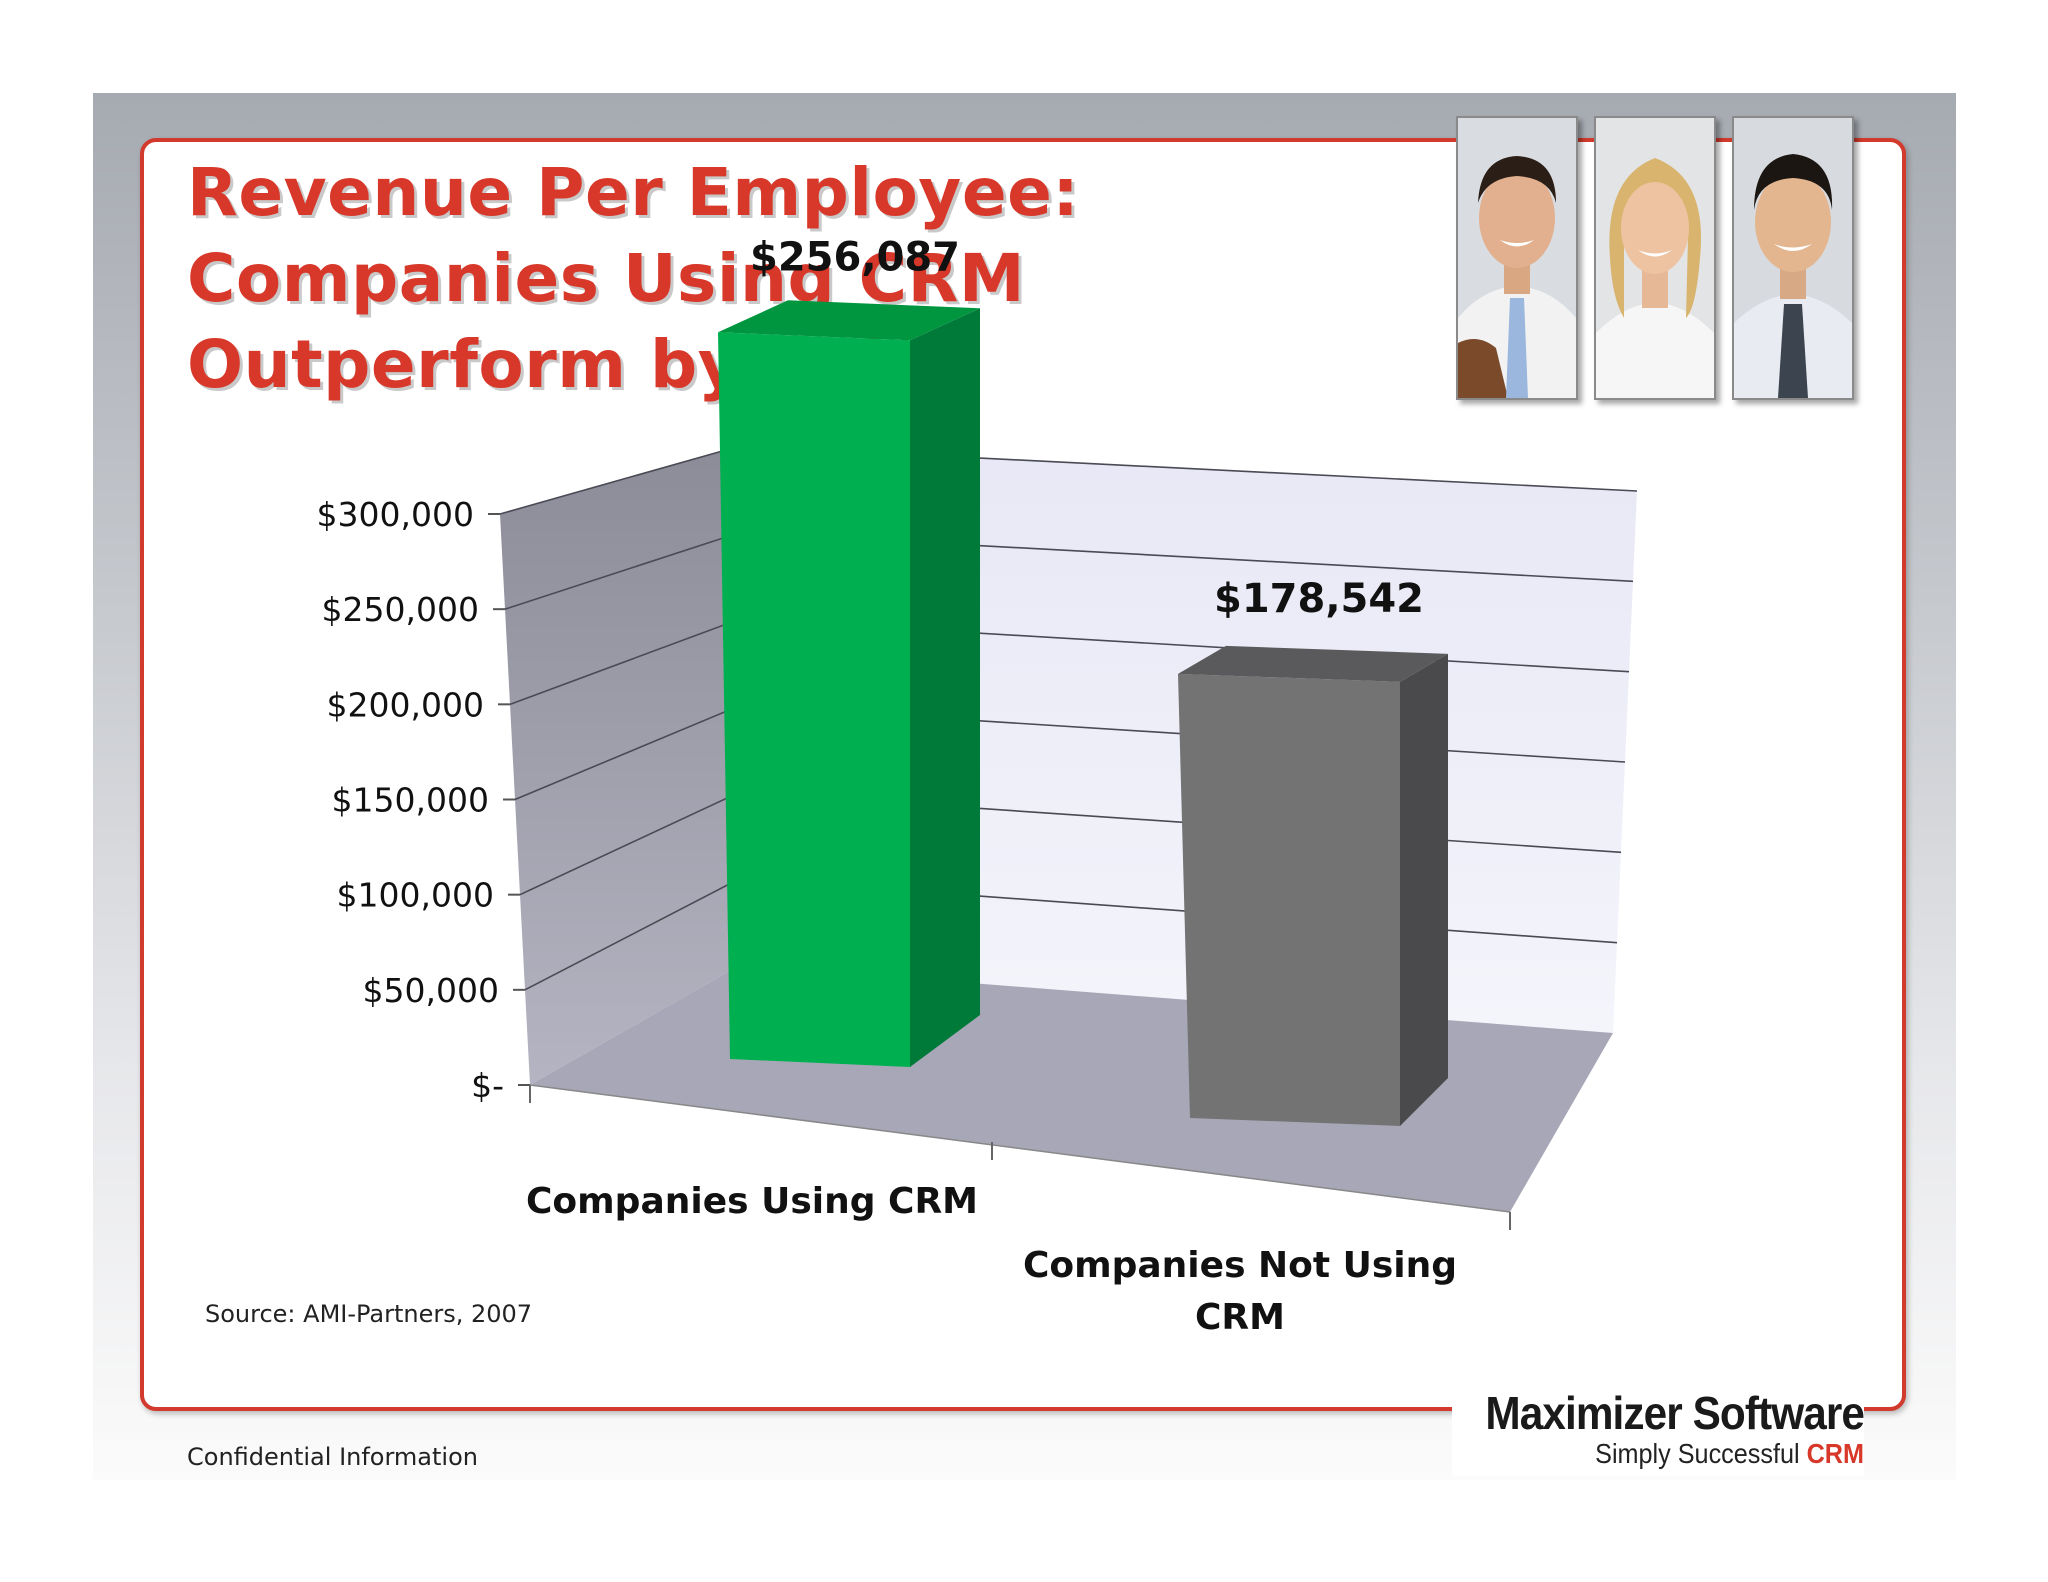 This screenshot has width=2048, height=1582. Describe the element at coordinates (415, 895) in the screenshot. I see `y-tick-label: $100,000` at that location.